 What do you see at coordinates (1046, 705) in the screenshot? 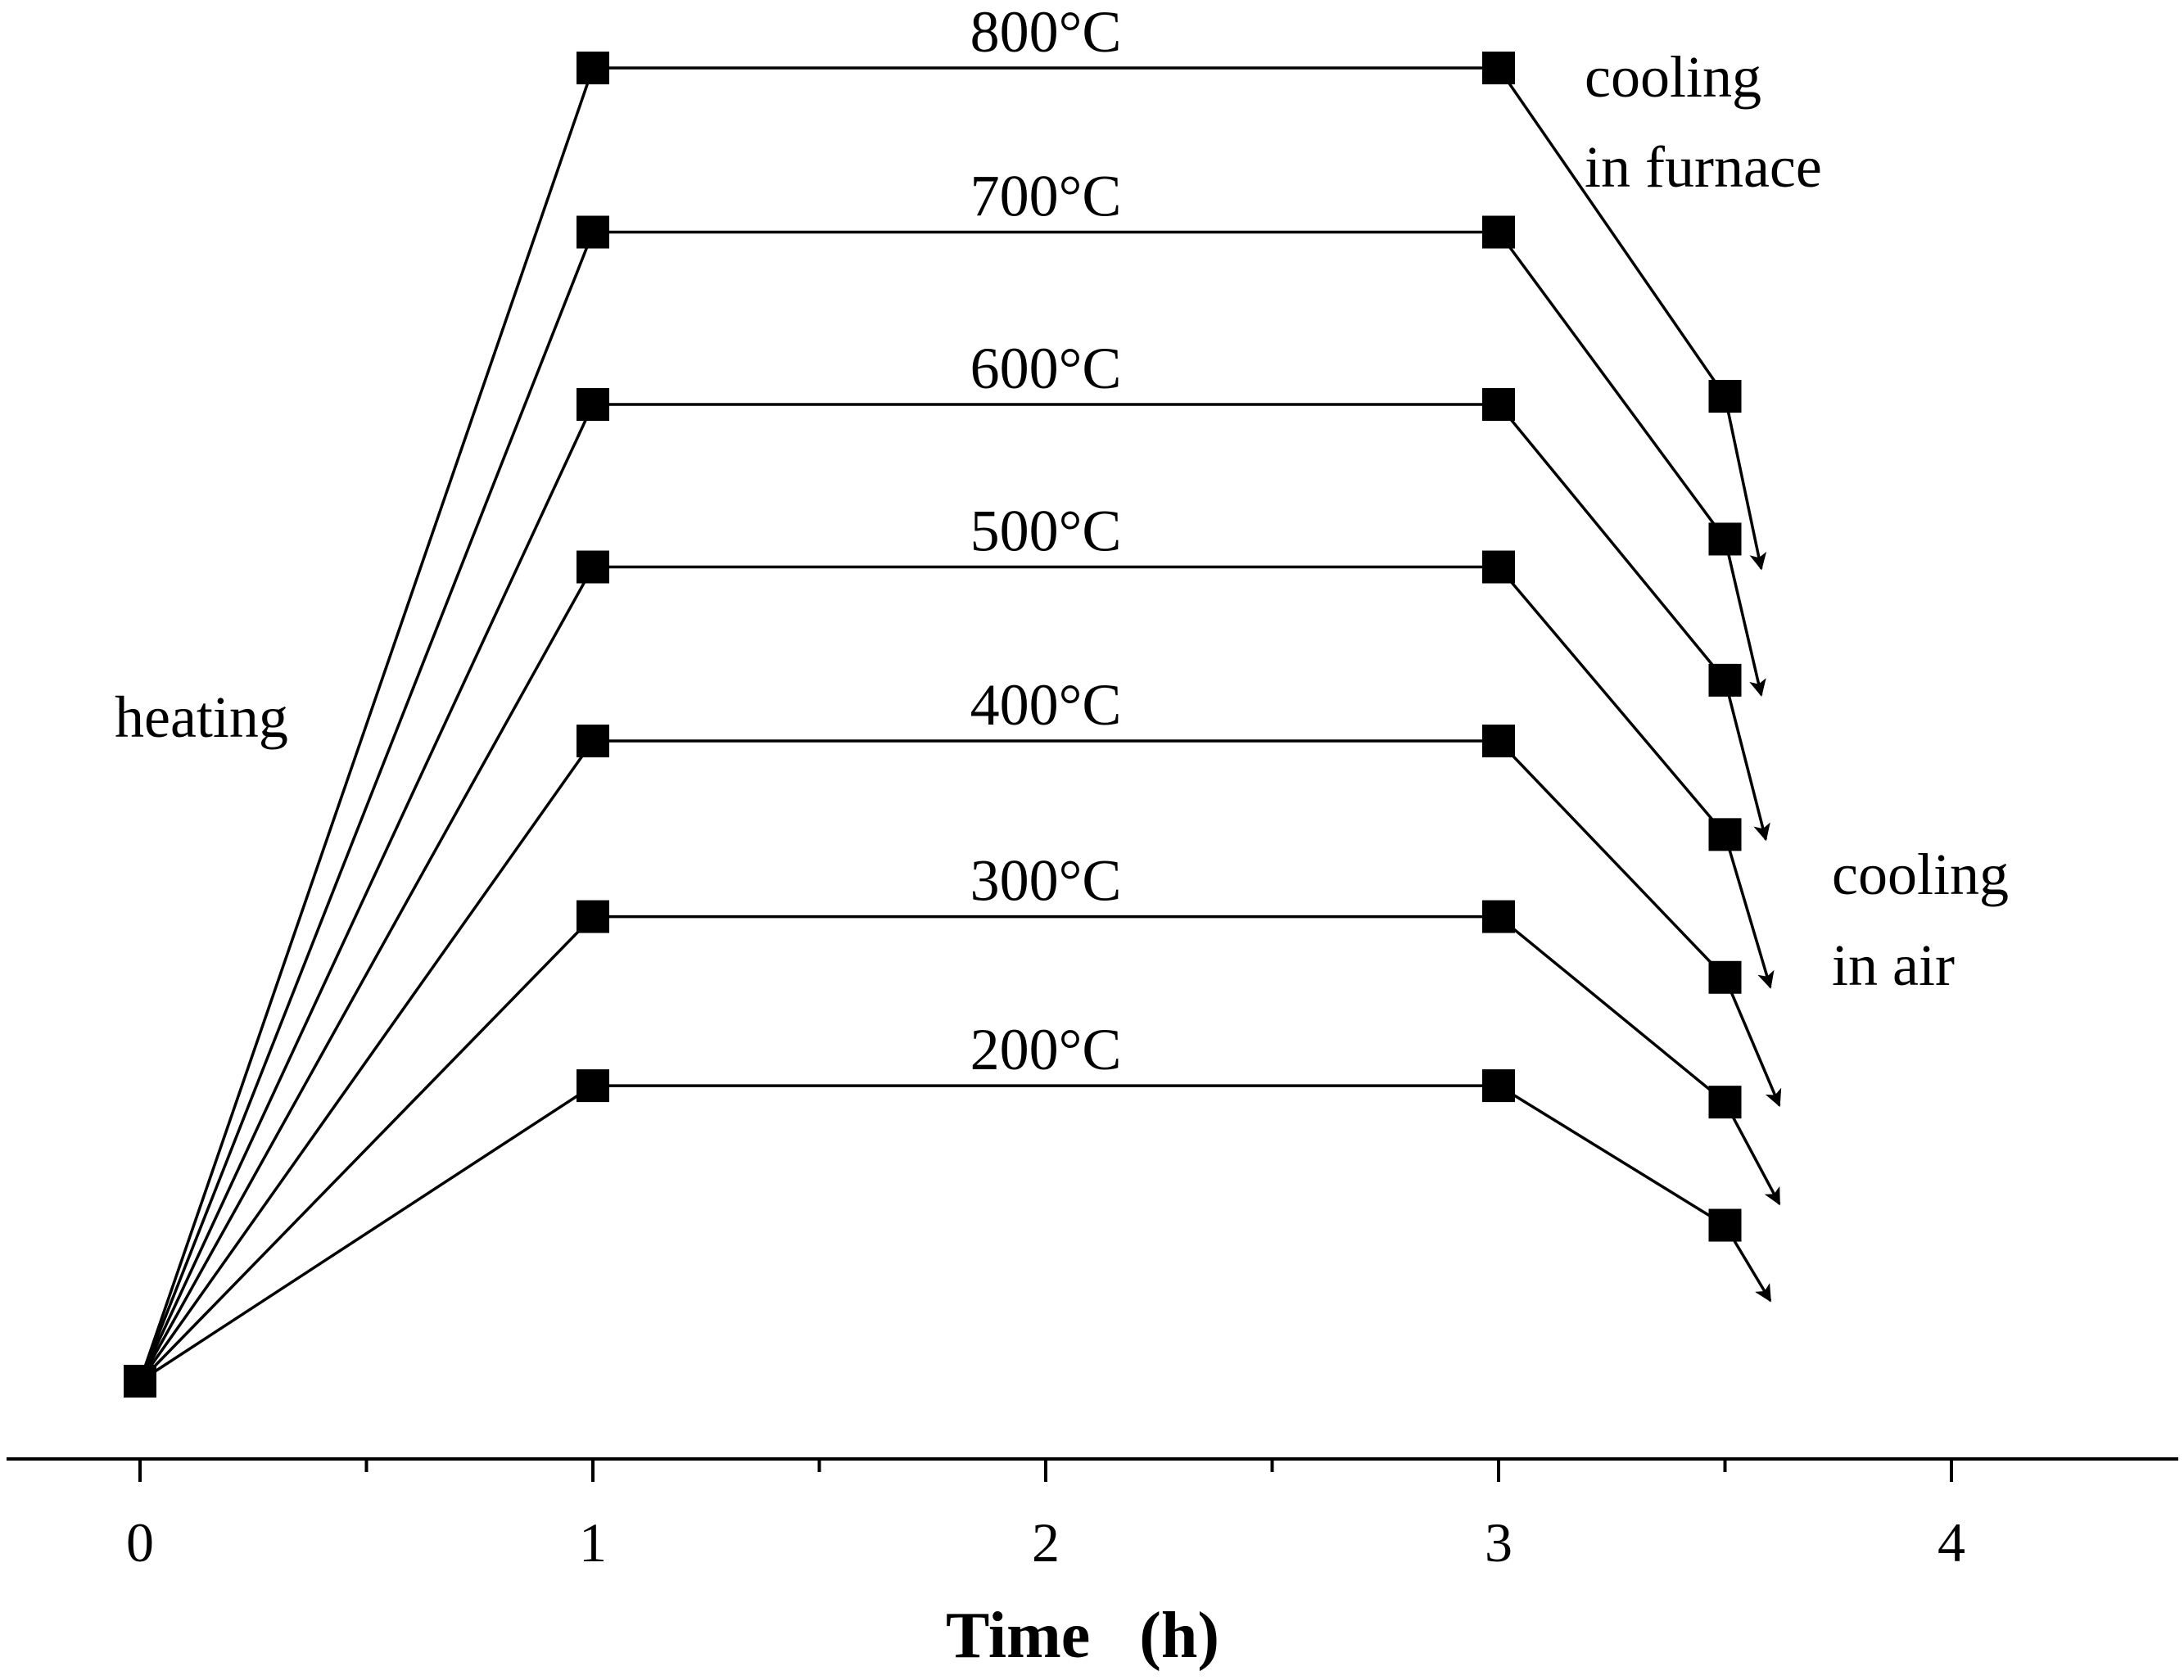
I see `temperature-label: 400°C` at bounding box center [1046, 705].